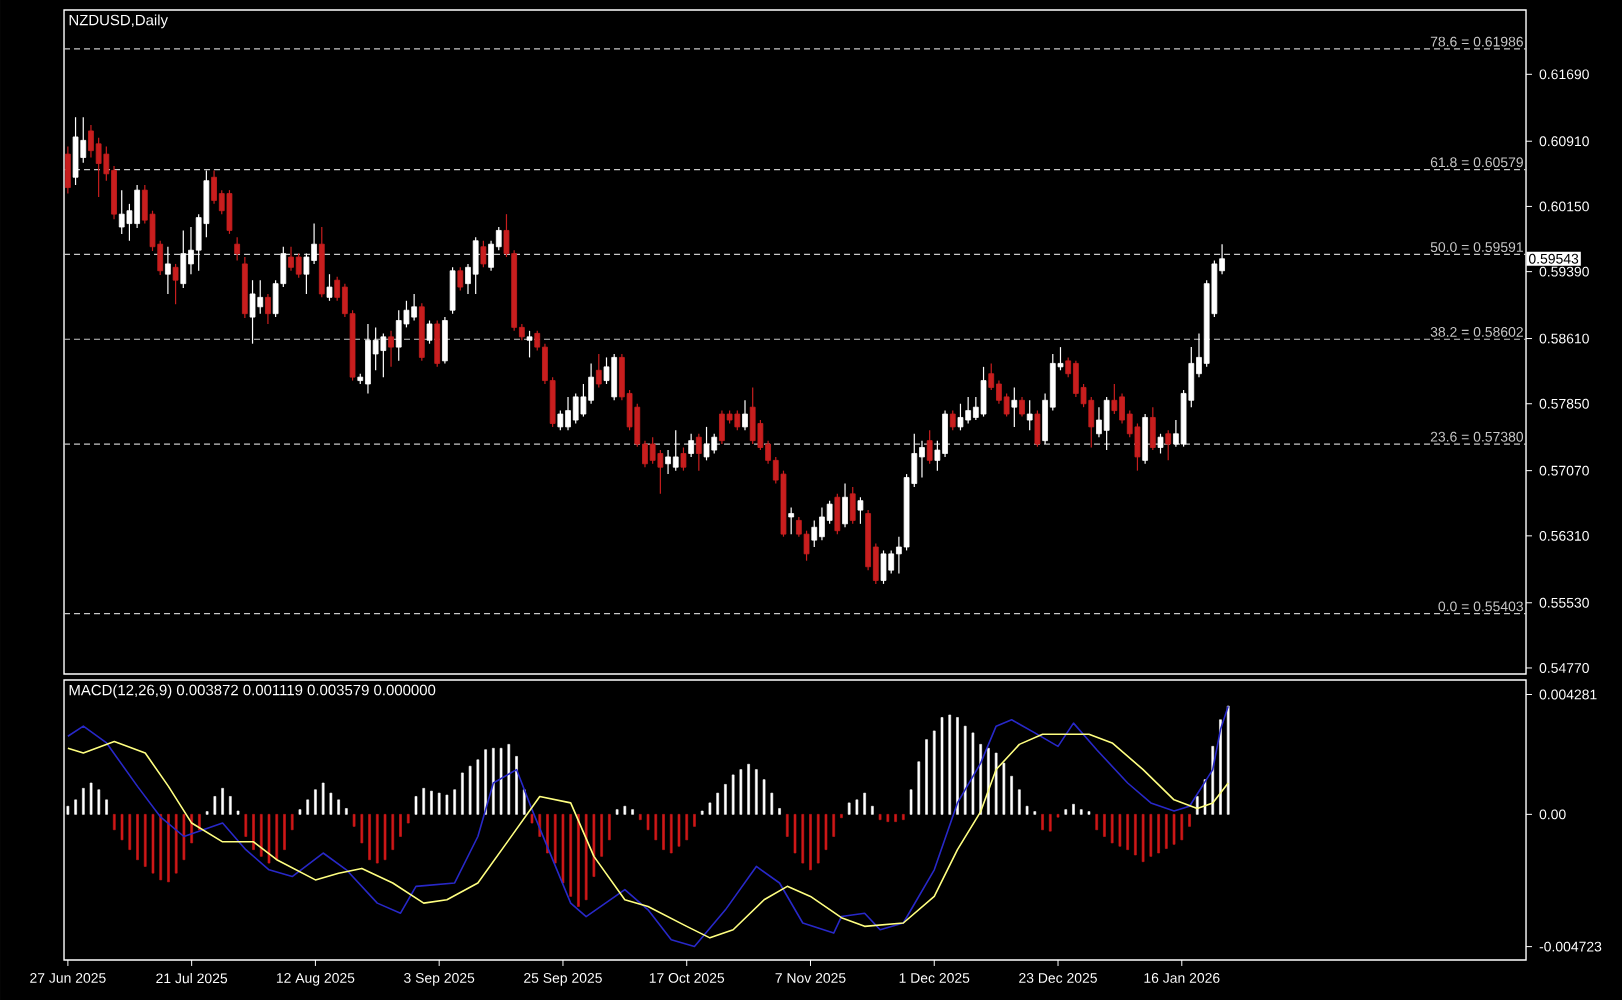 The height and width of the screenshot is (1000, 1622). I want to click on line-series, so click(648, 836).